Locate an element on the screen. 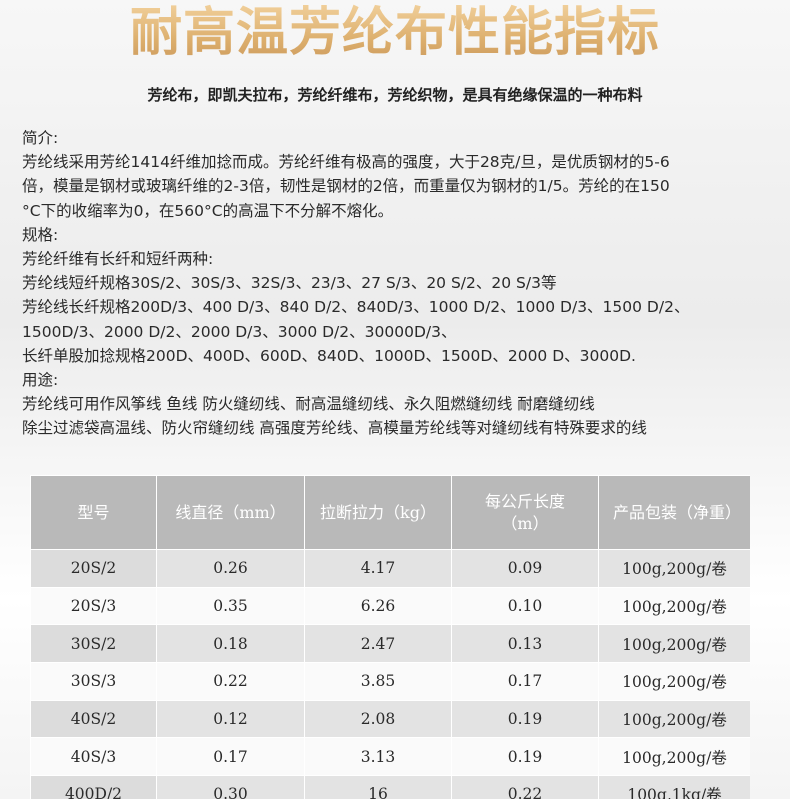 This screenshot has width=790, height=799. cell-diameter: 0.22 is located at coordinates (230, 681).